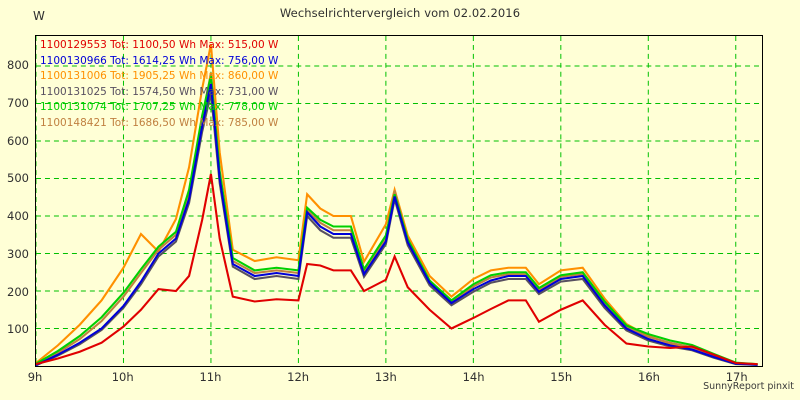  What do you see at coordinates (18, 140) in the screenshot?
I see `y-axis-tick: 600` at bounding box center [18, 140].